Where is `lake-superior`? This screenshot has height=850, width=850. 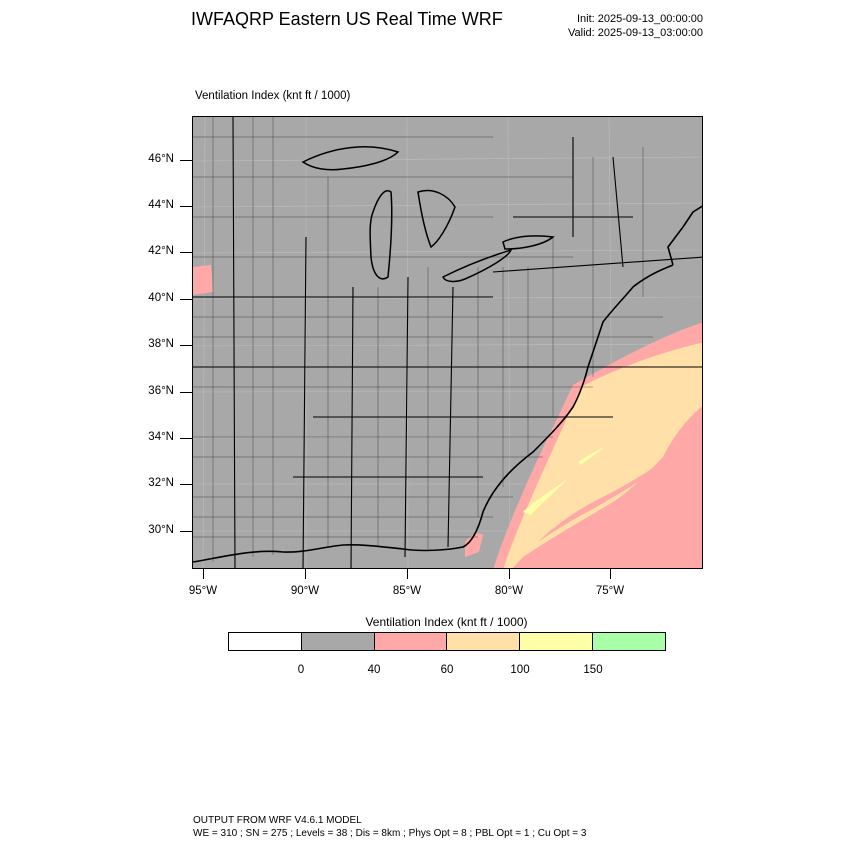 lake-superior is located at coordinates (350, 158).